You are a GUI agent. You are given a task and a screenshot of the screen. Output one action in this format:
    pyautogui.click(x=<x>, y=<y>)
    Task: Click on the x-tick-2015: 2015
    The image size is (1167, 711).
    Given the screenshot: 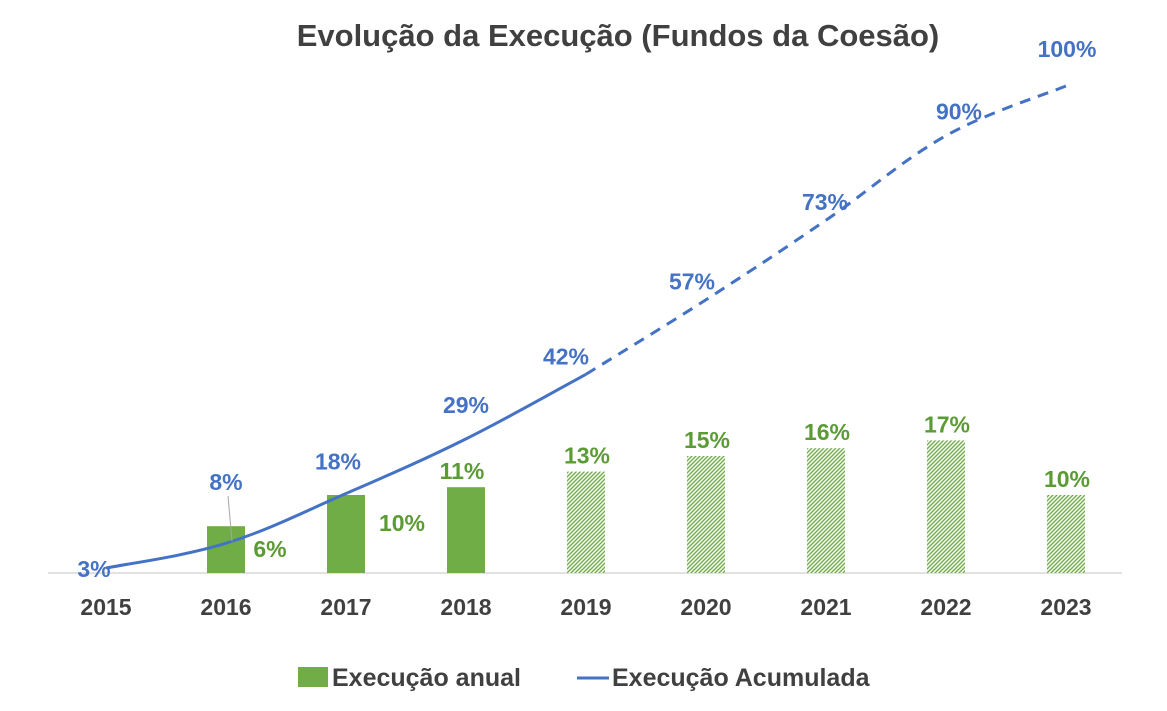 What is the action you would take?
    pyautogui.click(x=105, y=607)
    